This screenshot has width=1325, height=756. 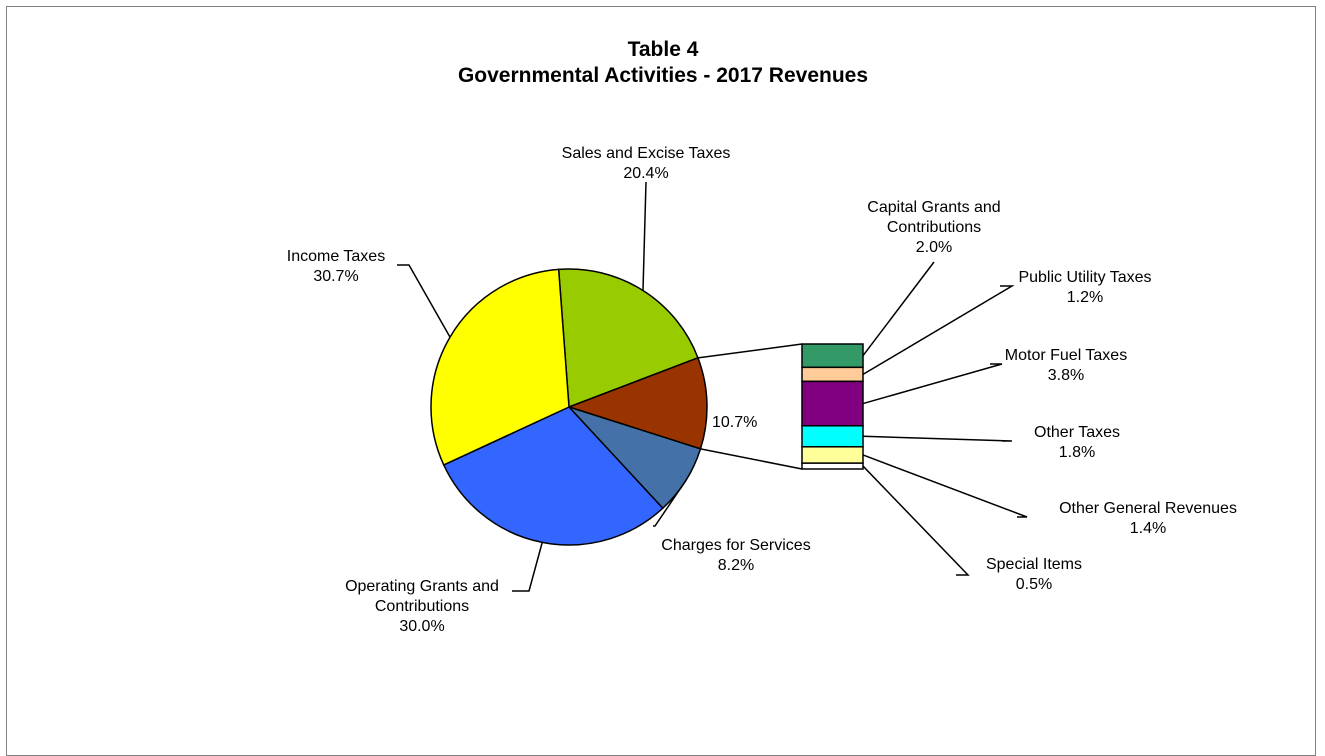 What do you see at coordinates (1148, 508) in the screenshot?
I see `label-other-general-revenues-line-1: Other General Revenues` at bounding box center [1148, 508].